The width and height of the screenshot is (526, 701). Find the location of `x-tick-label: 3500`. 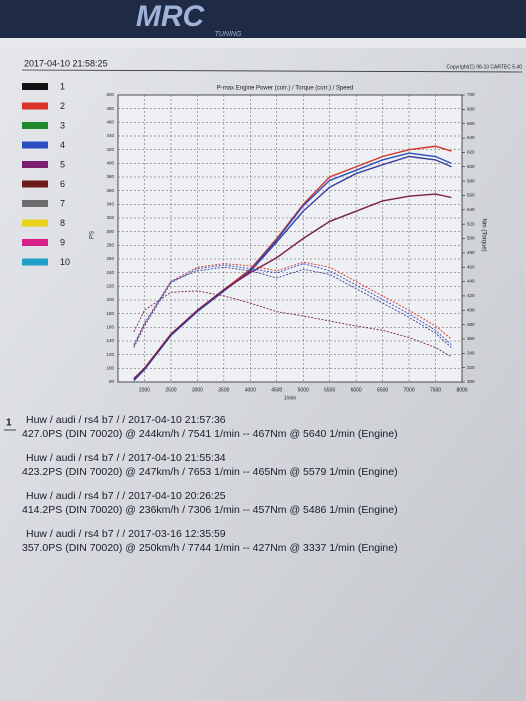

x-tick-label: 3500 is located at coordinates (223, 390).